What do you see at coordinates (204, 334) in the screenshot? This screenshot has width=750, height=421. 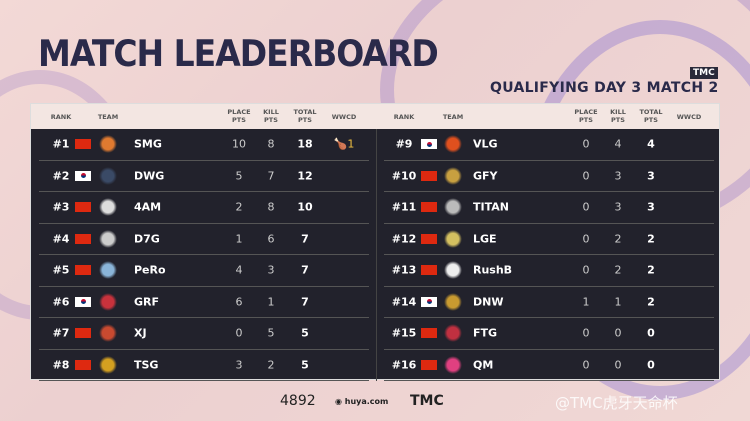 I see `table-row: #7 XJ 0 5 5` at bounding box center [204, 334].